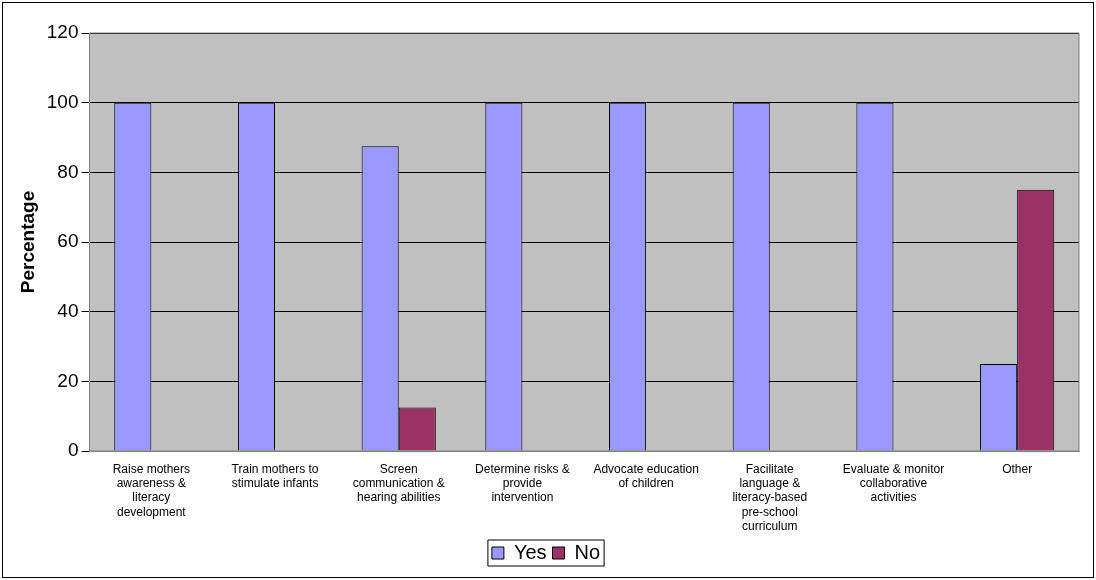 This screenshot has width=1096, height=580. I want to click on y-tick-label: 100, so click(62, 101).